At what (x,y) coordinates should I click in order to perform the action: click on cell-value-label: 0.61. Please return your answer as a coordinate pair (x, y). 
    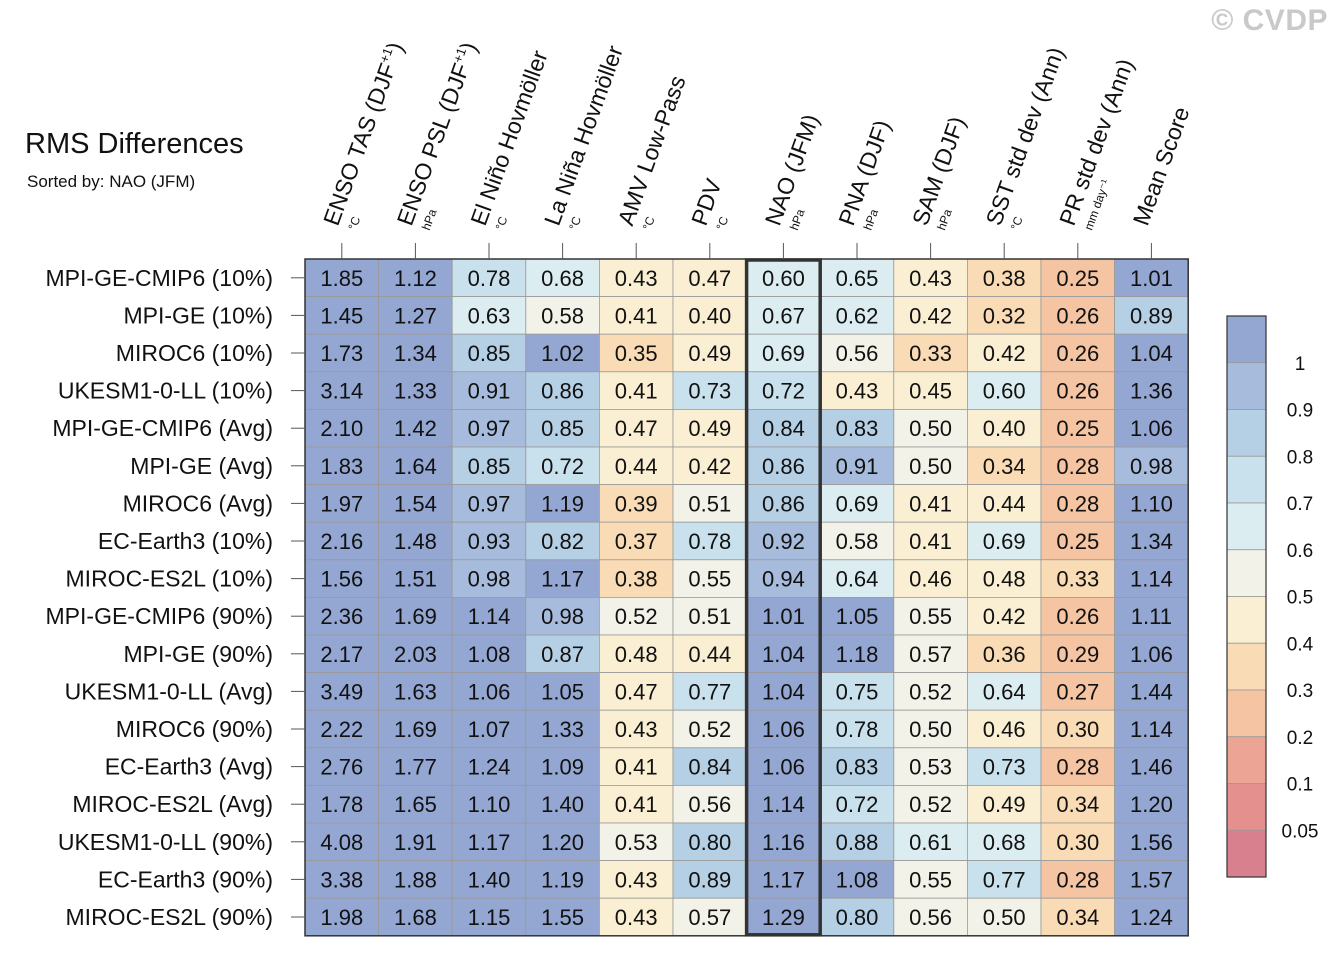
    Looking at the image, I should click on (930, 842).